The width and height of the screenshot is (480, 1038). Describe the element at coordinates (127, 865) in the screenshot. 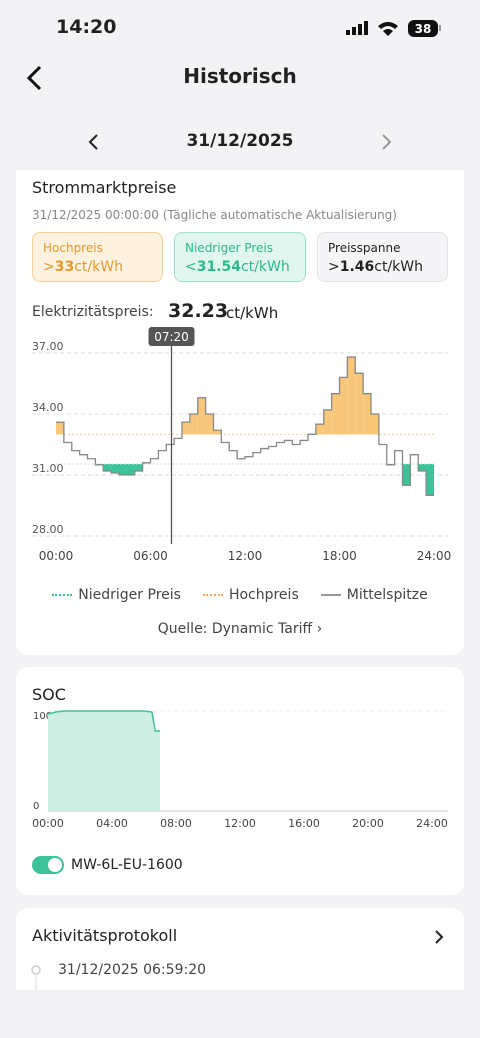

I see `device-name: MW-6L-EU-1600` at that location.